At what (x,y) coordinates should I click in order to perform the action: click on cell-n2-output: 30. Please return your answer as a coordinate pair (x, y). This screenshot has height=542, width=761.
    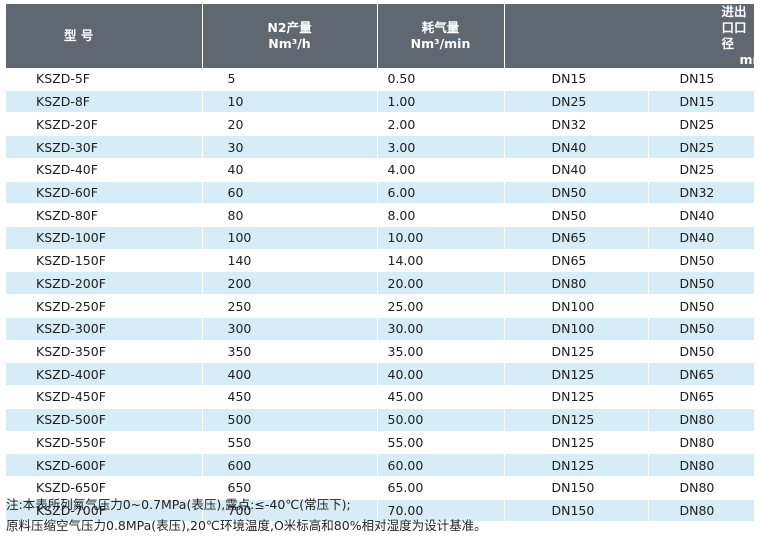
    Looking at the image, I should click on (290, 147).